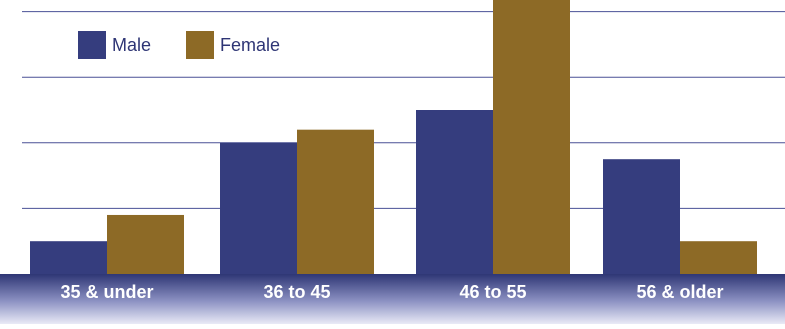 The height and width of the screenshot is (329, 785). I want to click on category-label: 46 to 55, so click(492, 292).